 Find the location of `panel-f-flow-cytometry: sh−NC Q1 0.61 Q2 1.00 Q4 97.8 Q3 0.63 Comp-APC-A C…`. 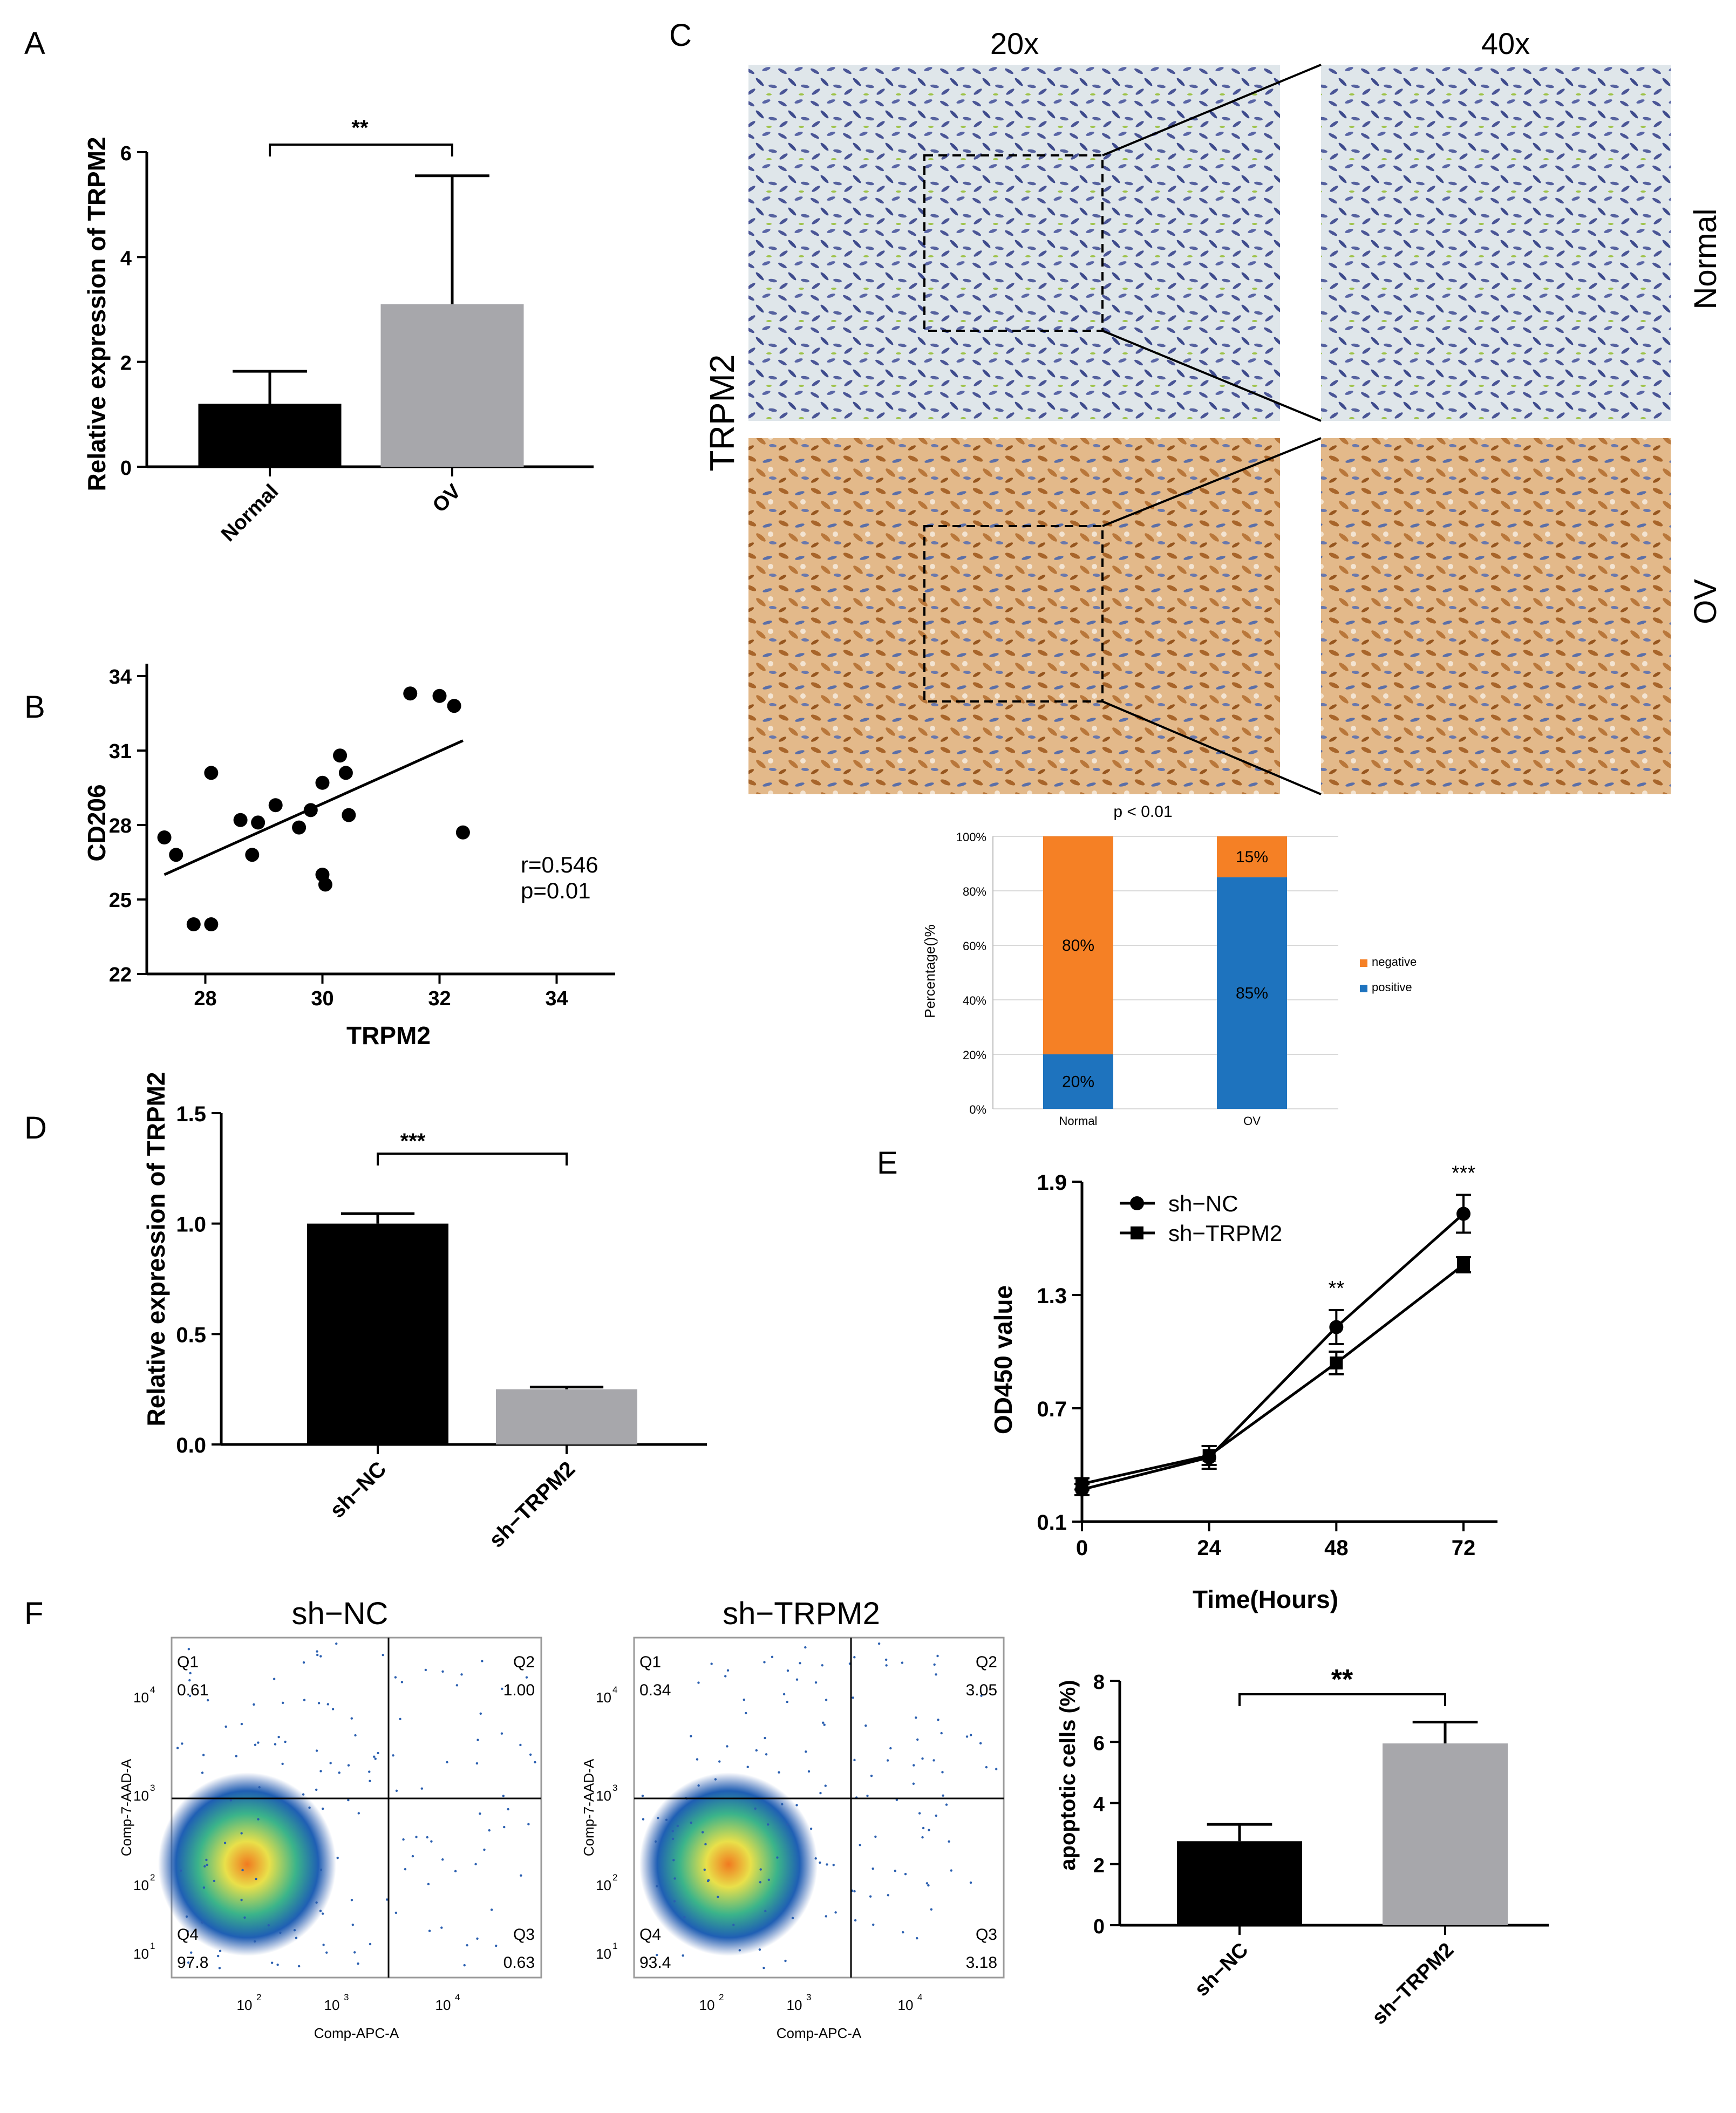

panel-f-flow-cytometry: sh−NC Q1 0.61 Q2 1.00 Q4 97.8 Q3 0.63 Comp-APC-A C… is located at coordinates (561, 1818).